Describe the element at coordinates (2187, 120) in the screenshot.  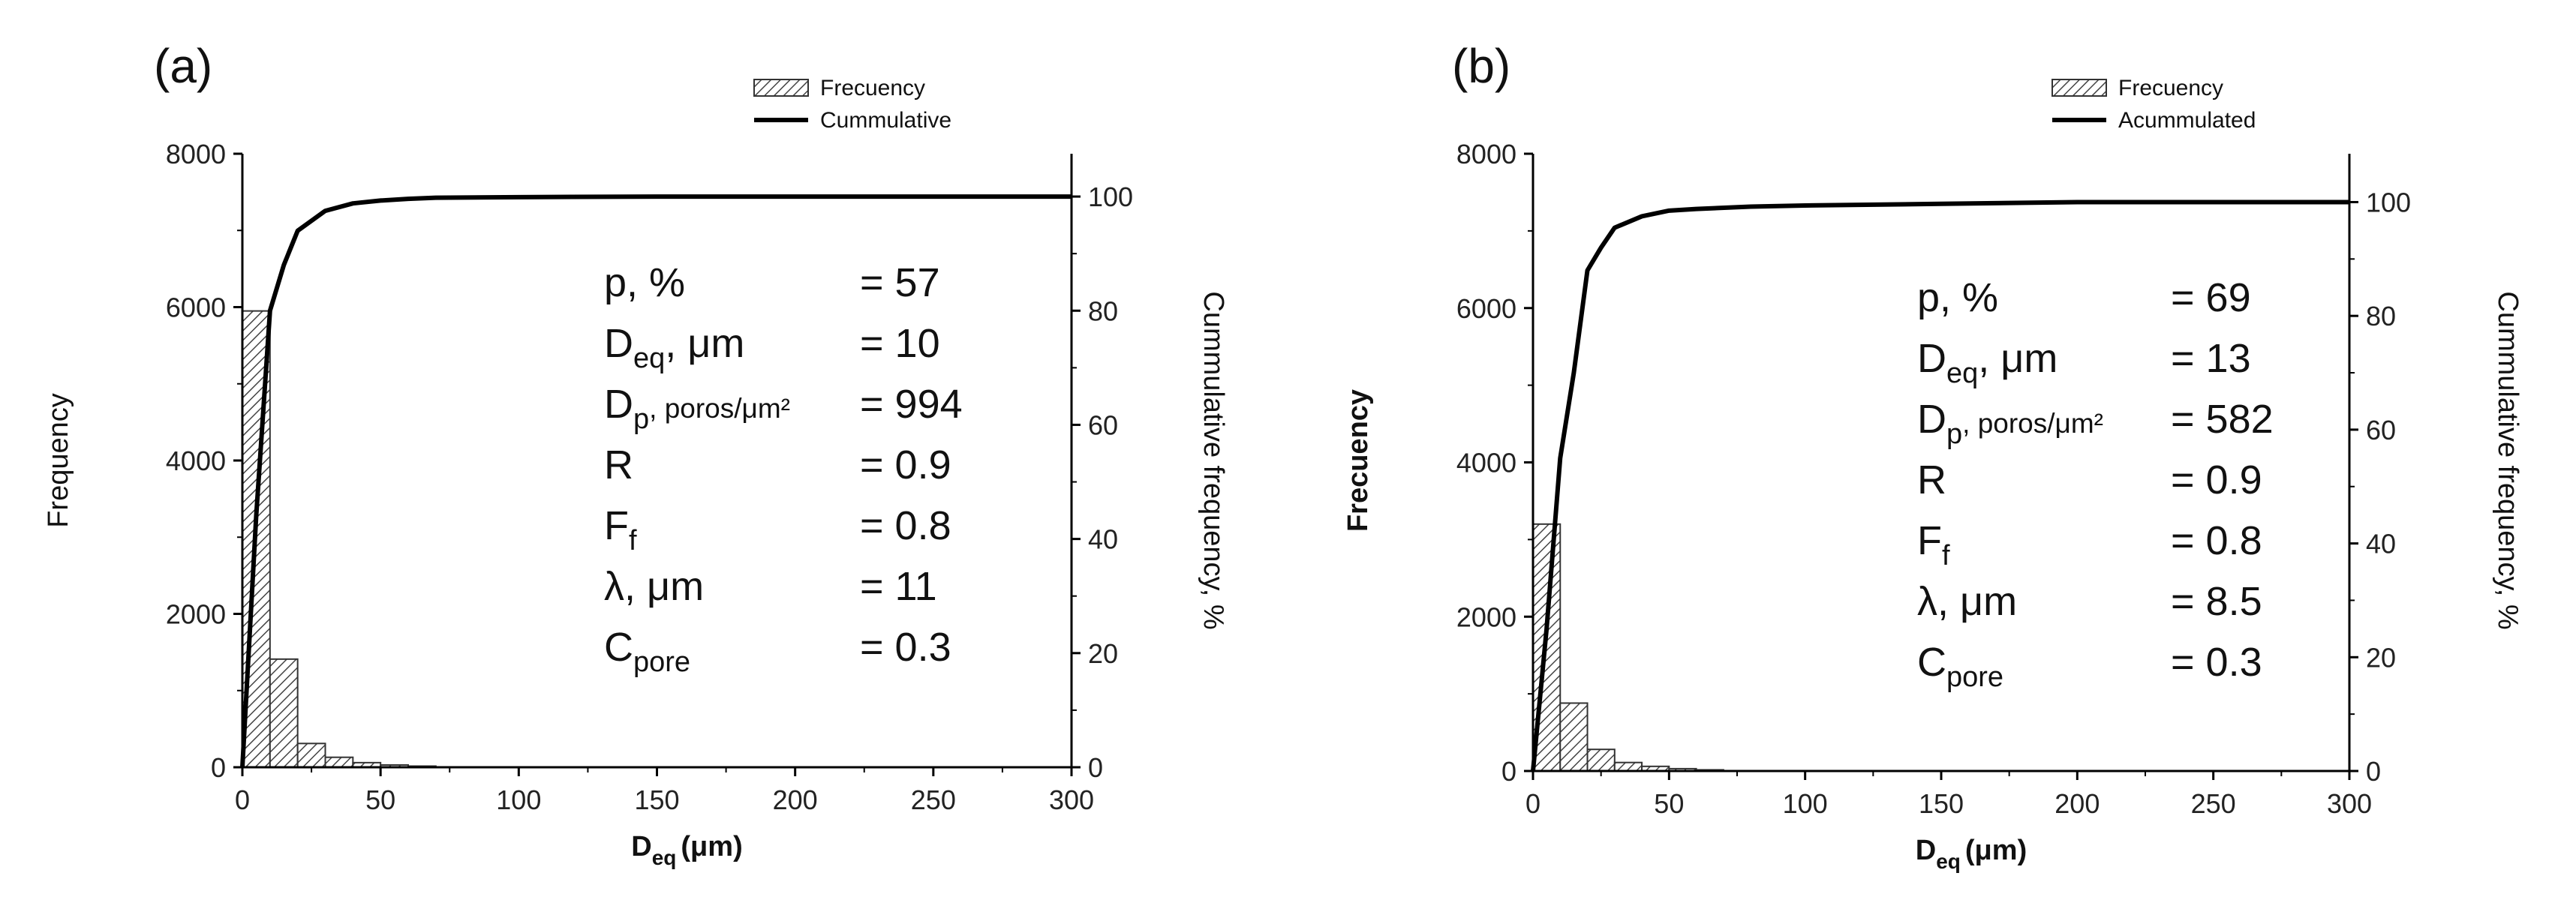
I see `legend-line-label: Acummulated` at that location.